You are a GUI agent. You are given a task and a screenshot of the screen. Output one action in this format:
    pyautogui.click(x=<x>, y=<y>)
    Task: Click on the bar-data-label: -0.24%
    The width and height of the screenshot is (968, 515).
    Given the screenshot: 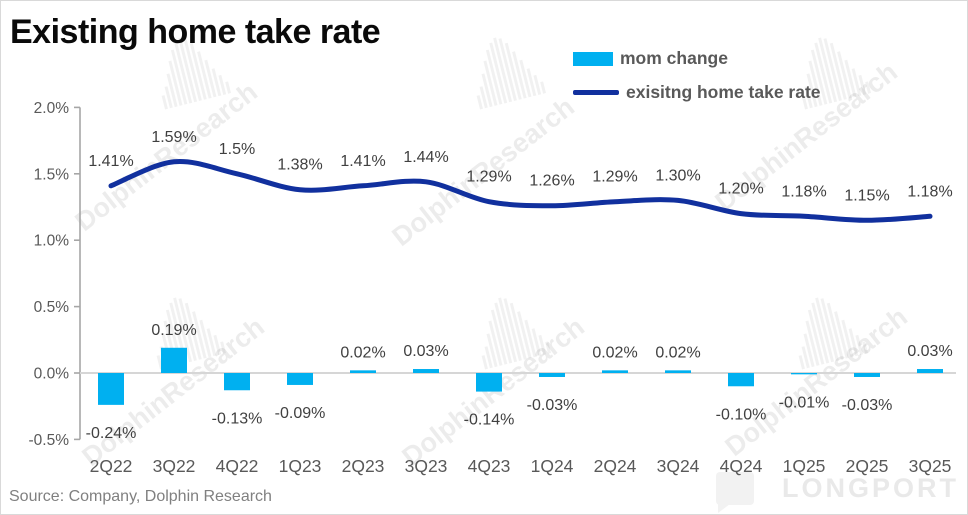 What is the action you would take?
    pyautogui.click(x=111, y=433)
    